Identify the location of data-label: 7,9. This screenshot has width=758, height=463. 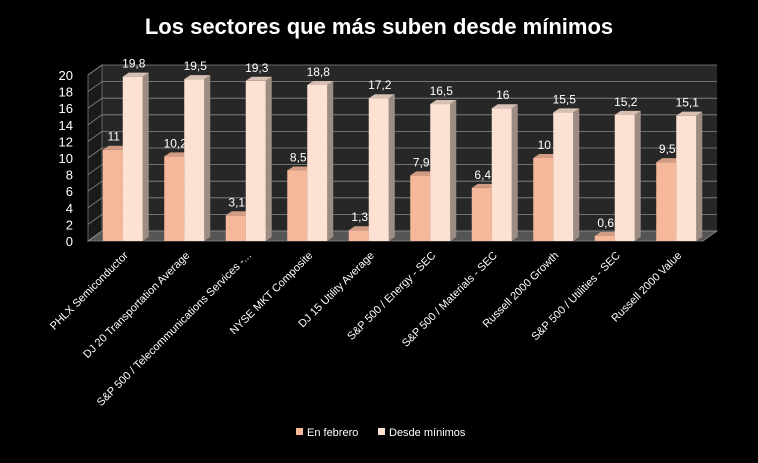
(421, 162).